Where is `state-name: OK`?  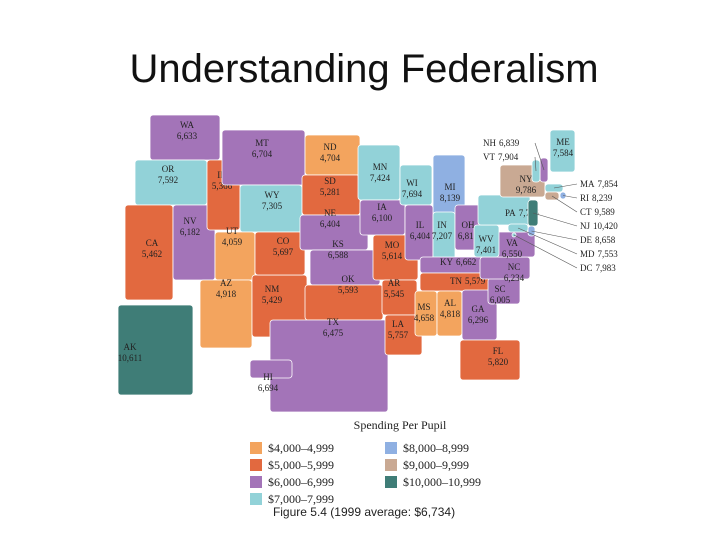
state-name: OK is located at coordinates (348, 279).